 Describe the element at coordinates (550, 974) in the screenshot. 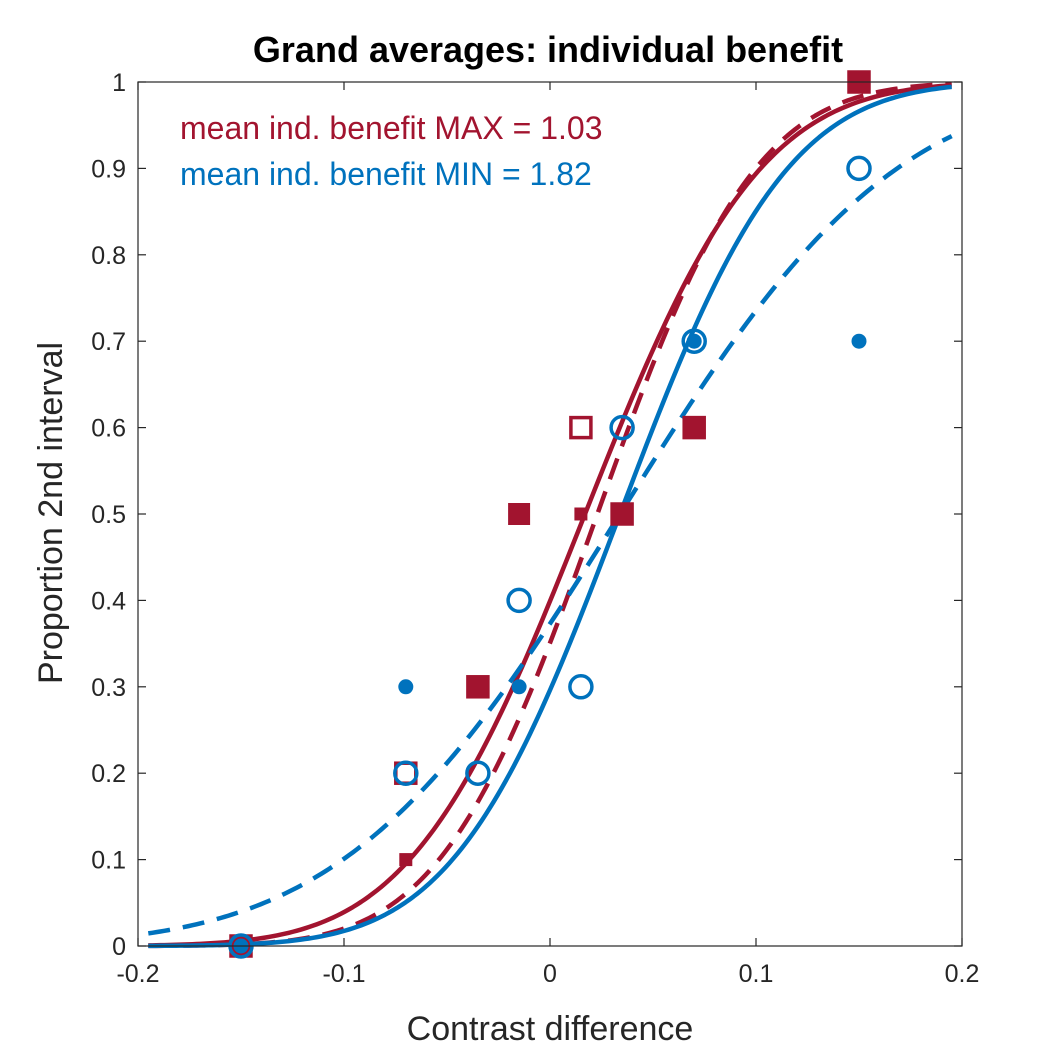

I see `x-tick-label: 0` at that location.